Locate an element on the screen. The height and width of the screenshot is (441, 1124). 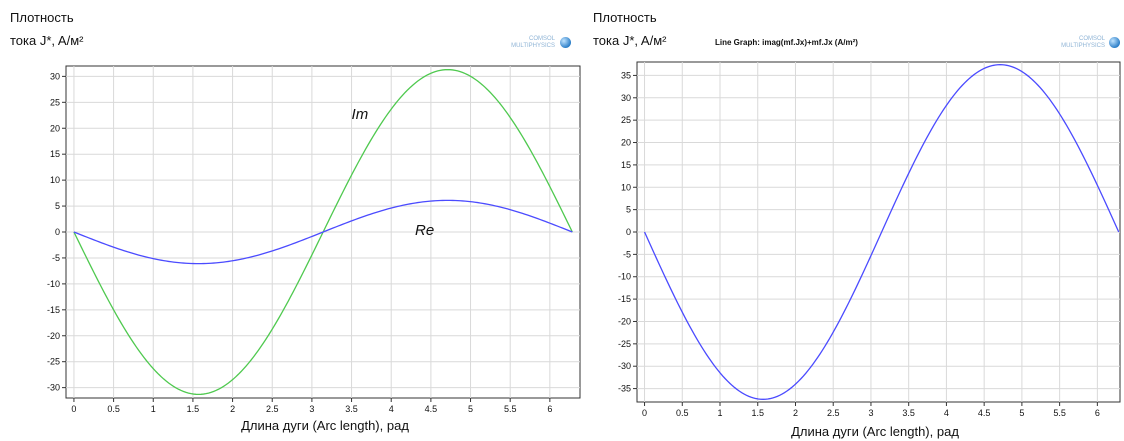
chart-title: Line Graph: imag(mf.Jx)+mf.Jx (A/m²) is located at coordinates (786, 42).